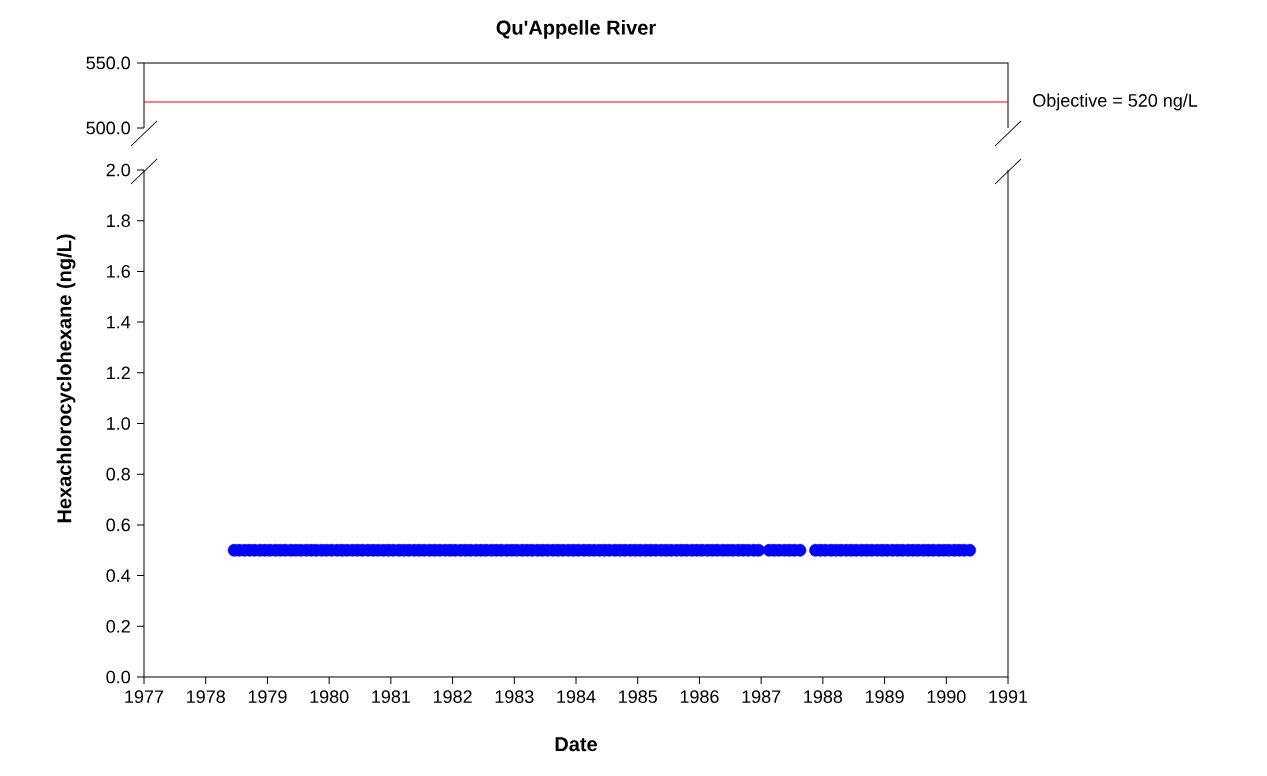 This screenshot has height=776, width=1267. I want to click on y-tick-label: 0.8, so click(118, 474).